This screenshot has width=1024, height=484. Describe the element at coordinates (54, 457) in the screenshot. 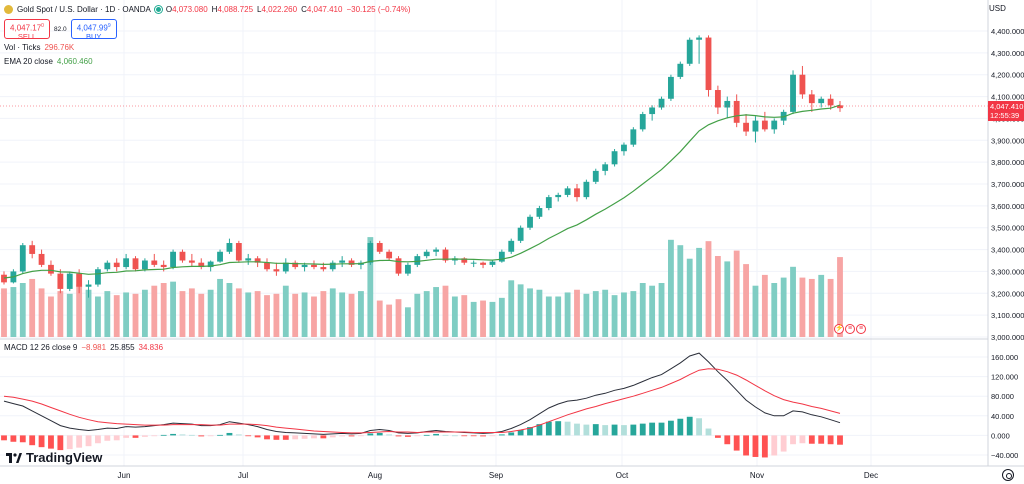

I see `tradingview-logo: TradingView` at that location.